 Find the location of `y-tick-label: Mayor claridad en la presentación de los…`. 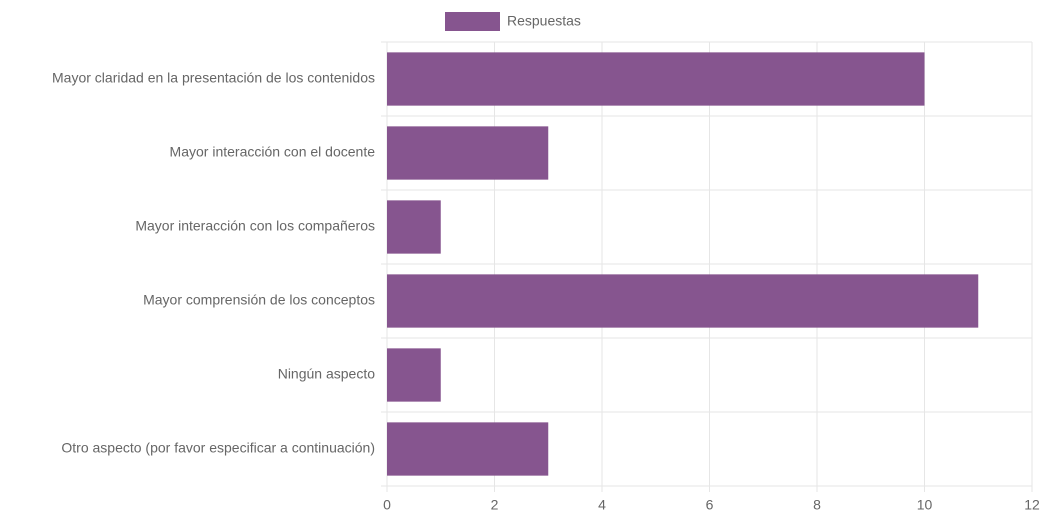

y-tick-label: Mayor claridad en la presentación de los… is located at coordinates (213, 78).